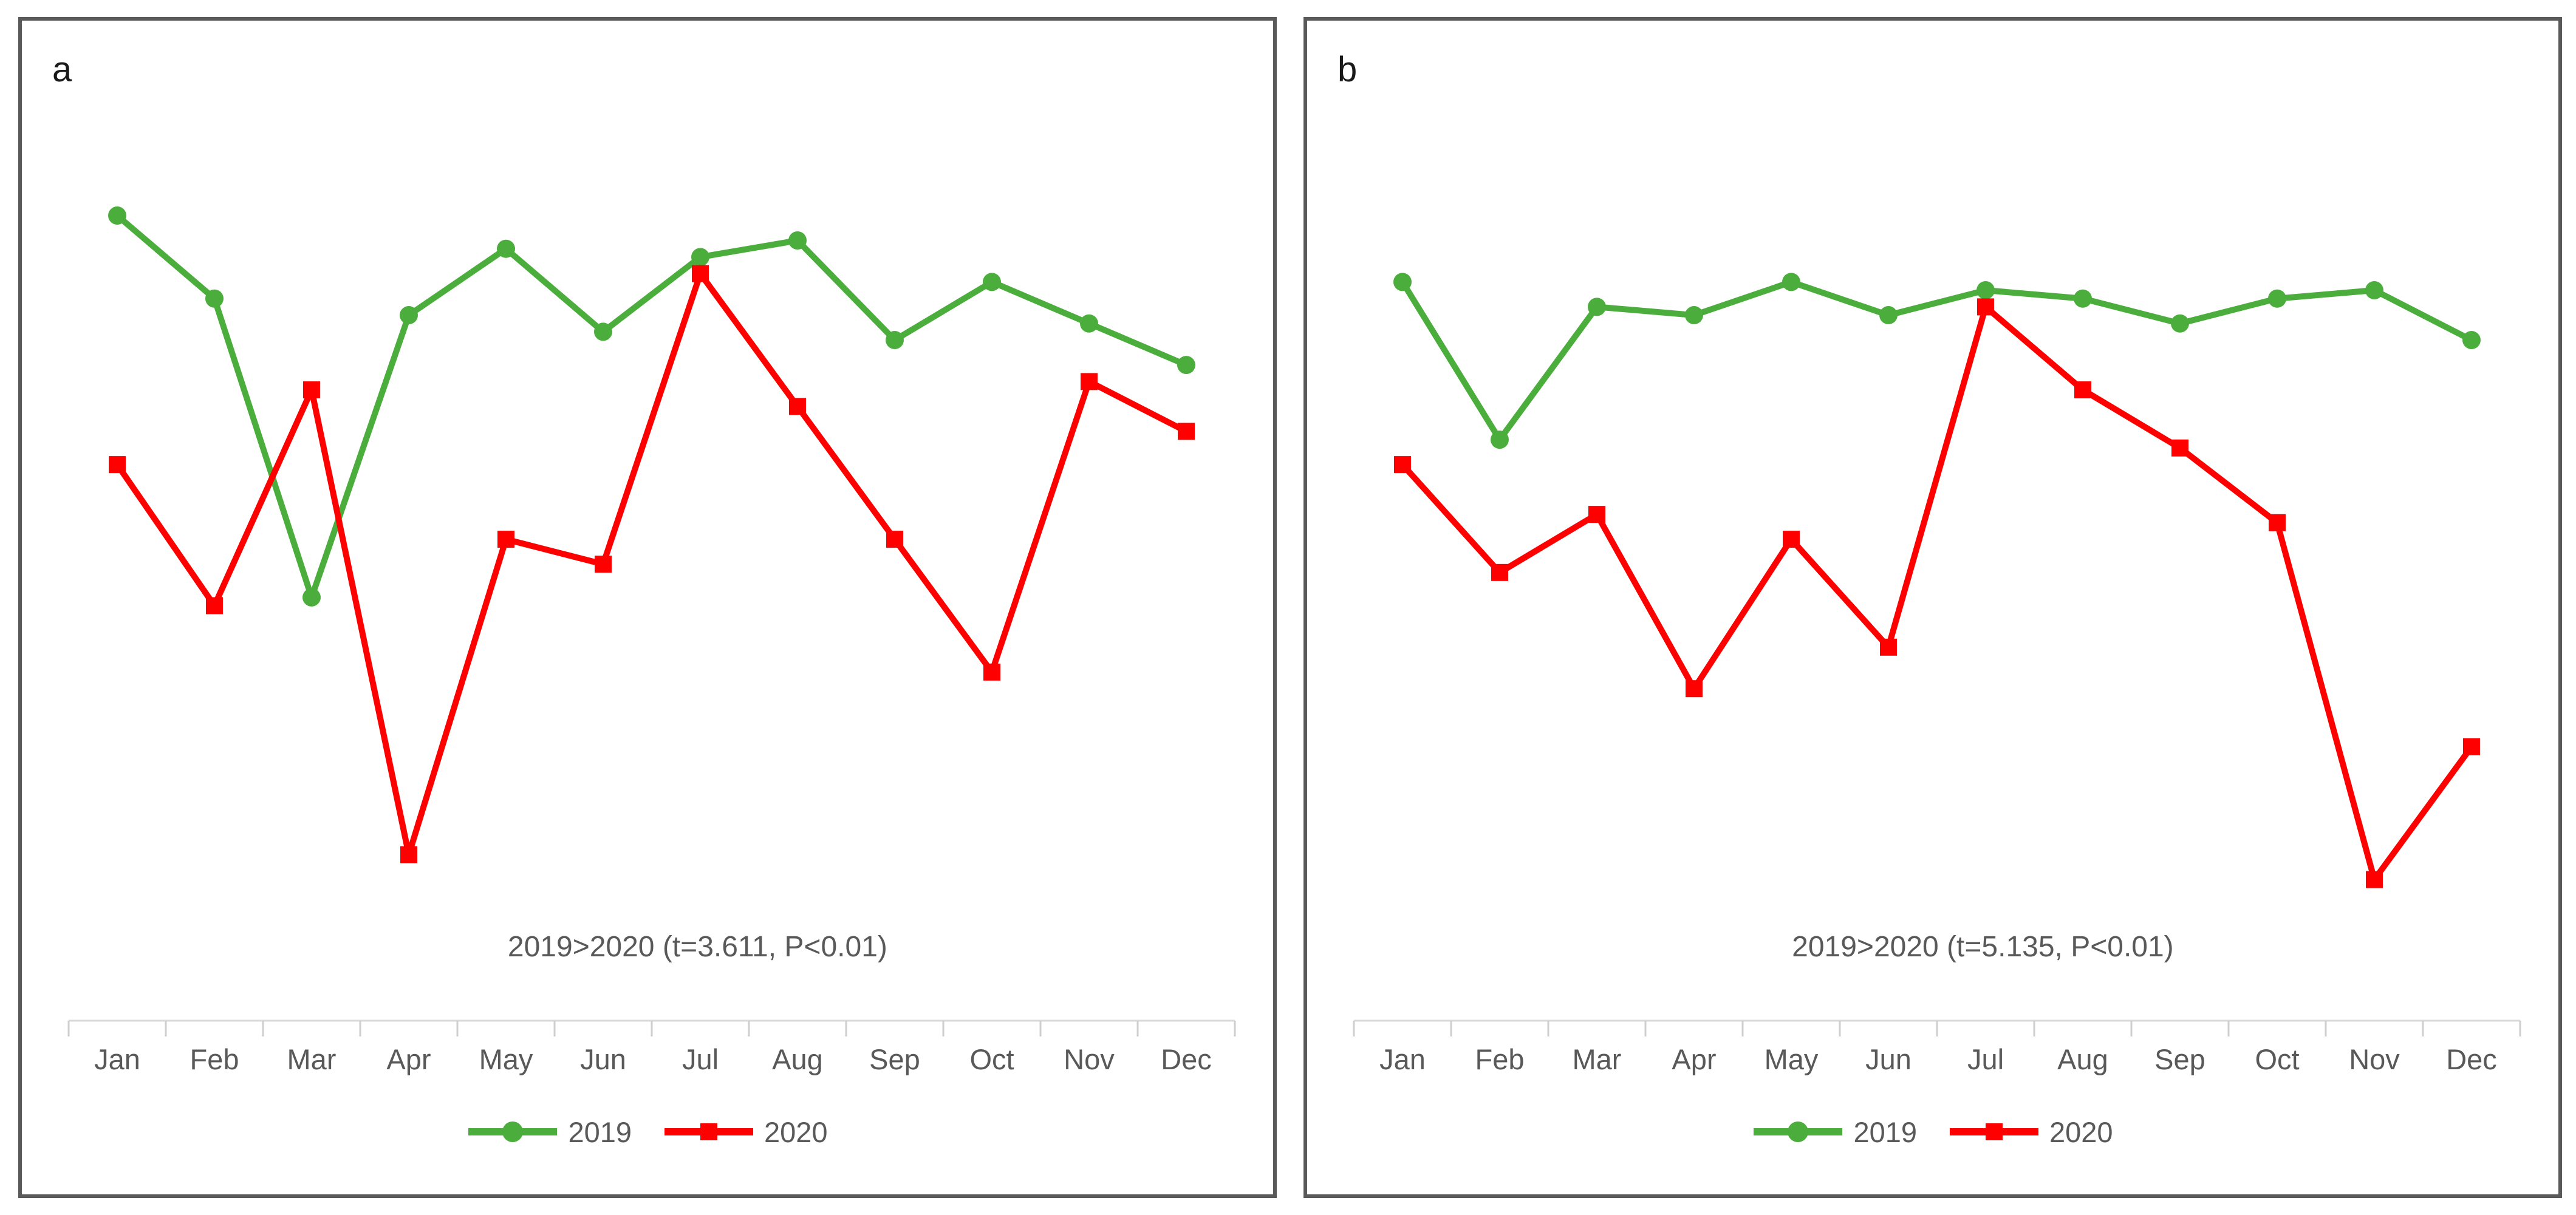 The image size is (2576, 1215). I want to click on legend-a: 2019 2020, so click(647, 1132).